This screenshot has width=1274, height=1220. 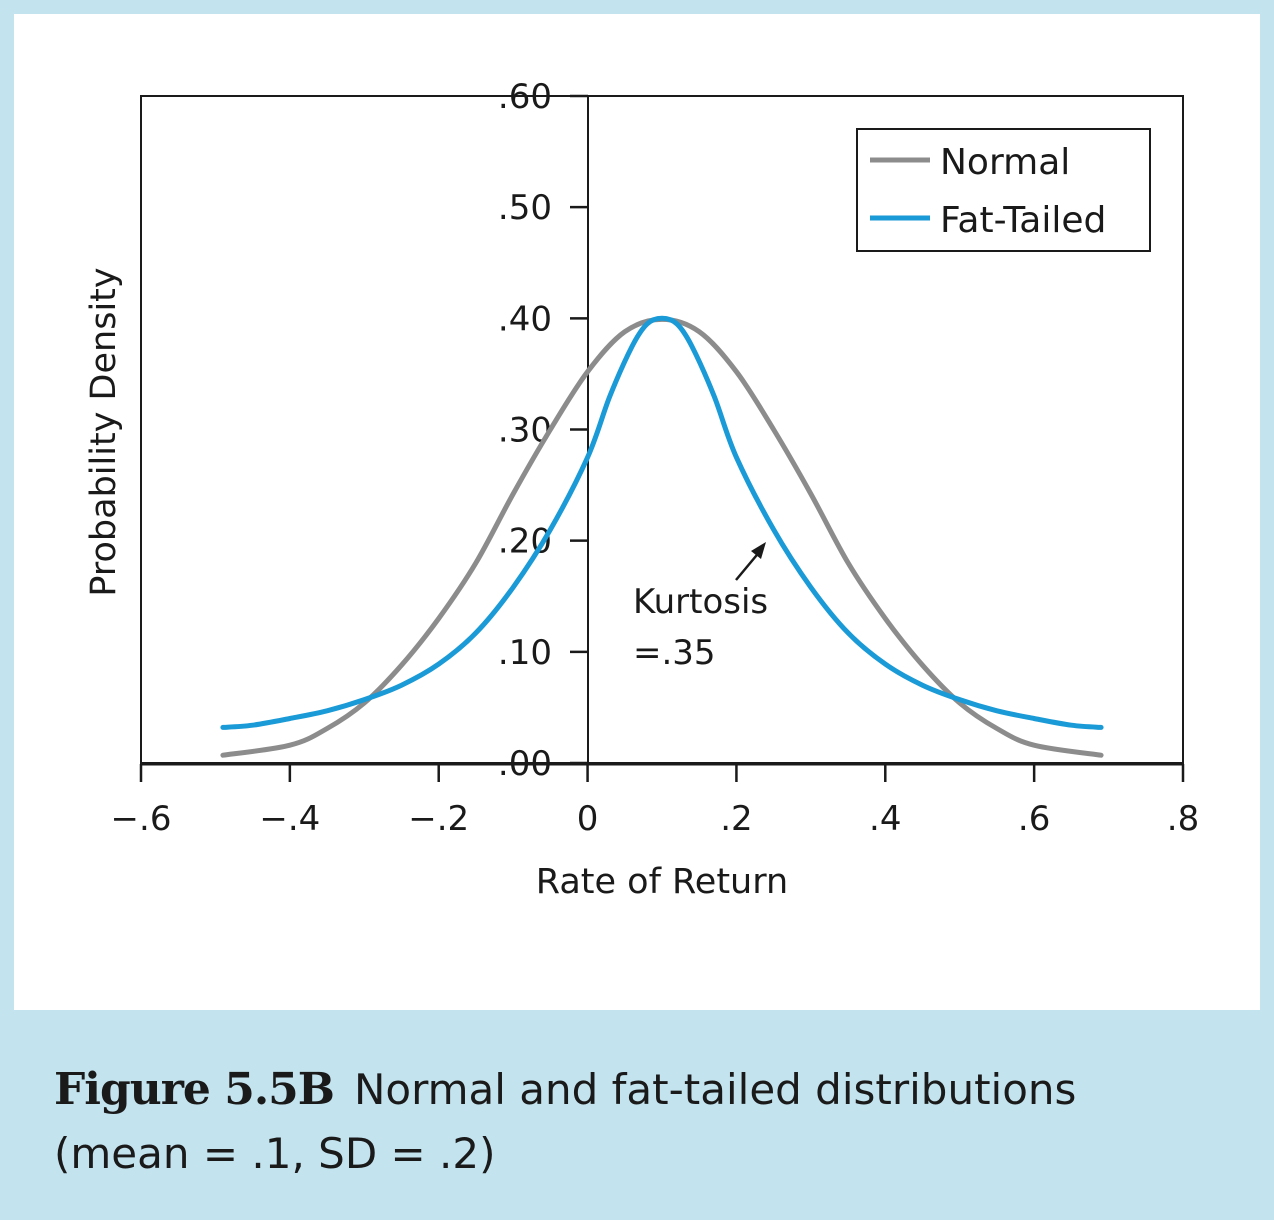 What do you see at coordinates (141, 819) in the screenshot?
I see `x-tick-label: −.6` at bounding box center [141, 819].